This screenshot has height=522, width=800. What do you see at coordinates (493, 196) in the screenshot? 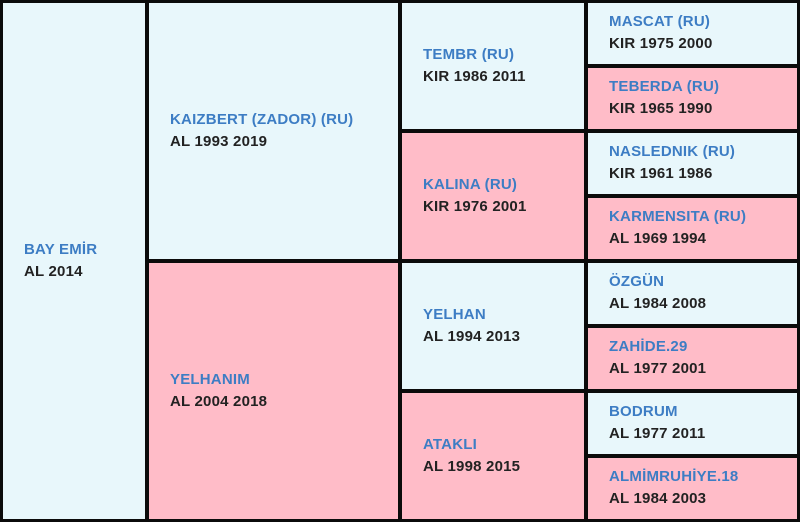
I see `pedigree-cell-kalina: KALINA (RU) KIR 1976 2001` at bounding box center [493, 196].